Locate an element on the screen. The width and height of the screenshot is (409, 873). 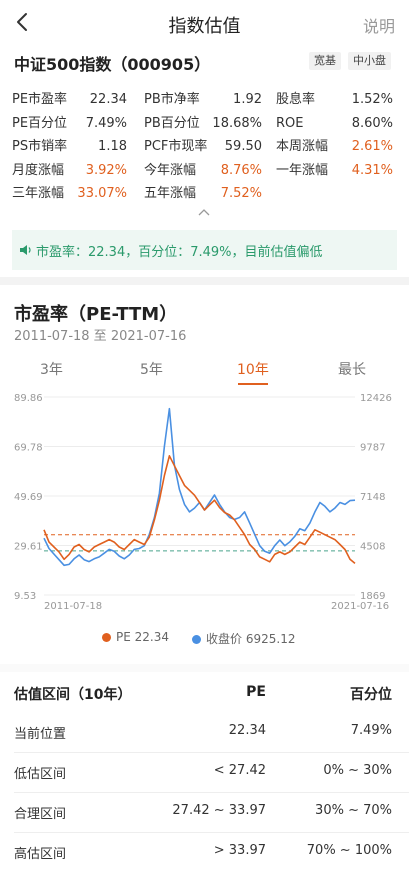
metric-cell: 股息率 1.52% is located at coordinates (334, 100).